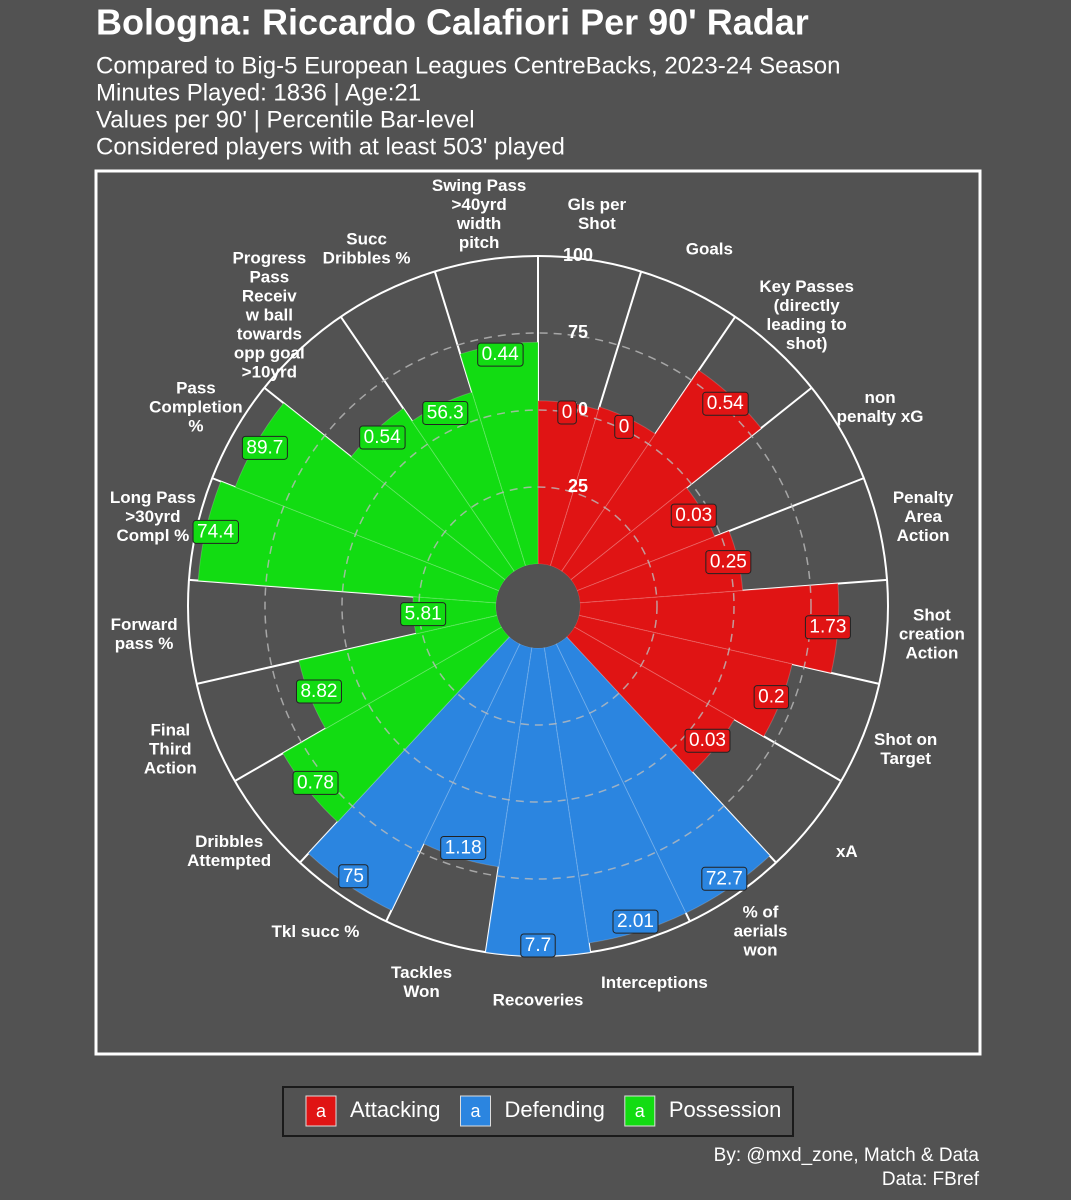  What do you see at coordinates (578, 332) in the screenshot?
I see `r-tick-label: 75` at bounding box center [578, 332].